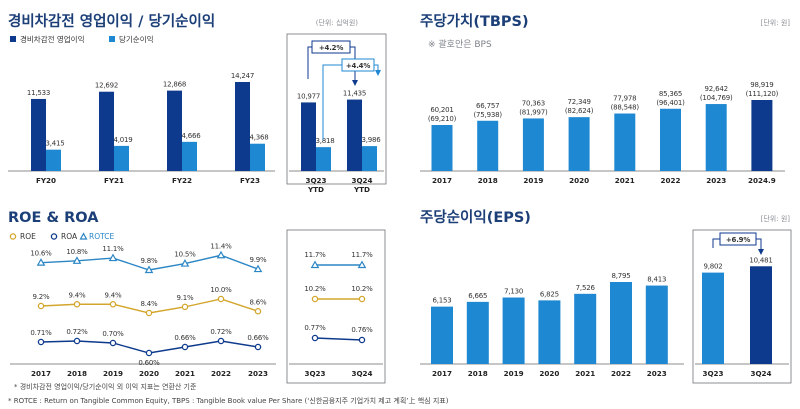 The image size is (800, 409). What do you see at coordinates (371, 140) in the screenshot?
I see `ytd-label-net: 3,986` at bounding box center [371, 140].